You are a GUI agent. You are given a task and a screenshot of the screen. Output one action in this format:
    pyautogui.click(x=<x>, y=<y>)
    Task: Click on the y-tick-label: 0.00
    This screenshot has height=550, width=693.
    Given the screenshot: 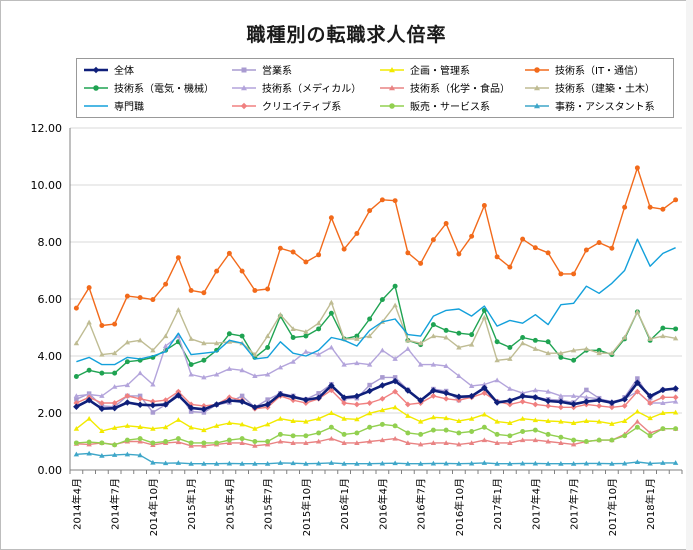 What is the action you would take?
    pyautogui.click(x=50, y=470)
    